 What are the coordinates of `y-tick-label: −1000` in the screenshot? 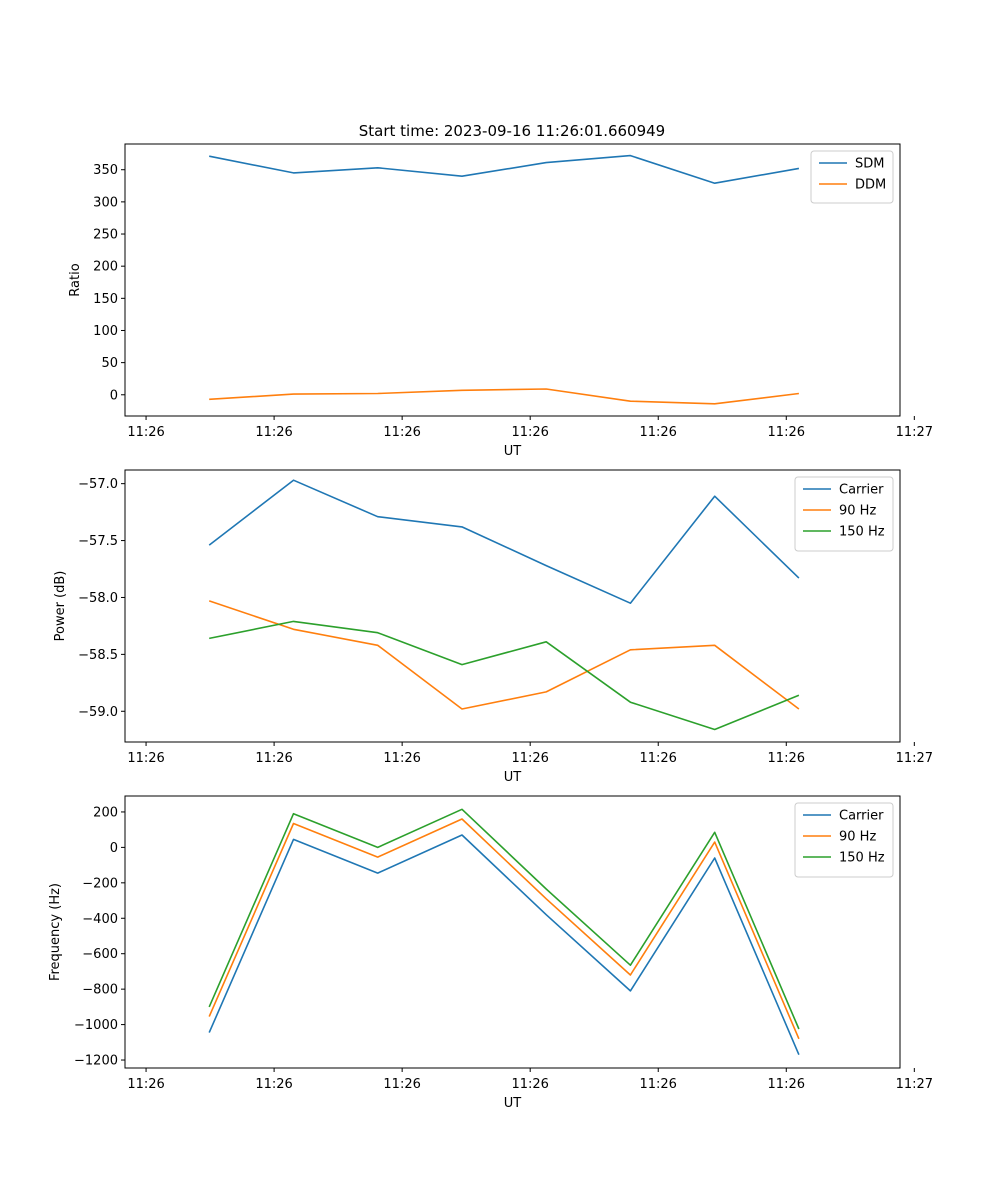 It's located at (96, 1025).